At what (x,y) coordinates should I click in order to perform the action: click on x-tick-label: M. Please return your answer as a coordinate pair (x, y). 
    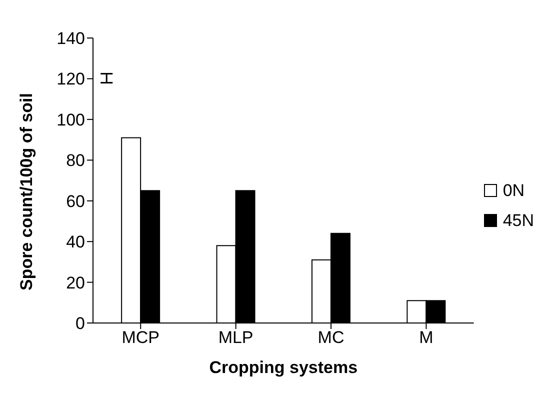
    Looking at the image, I should click on (426, 338).